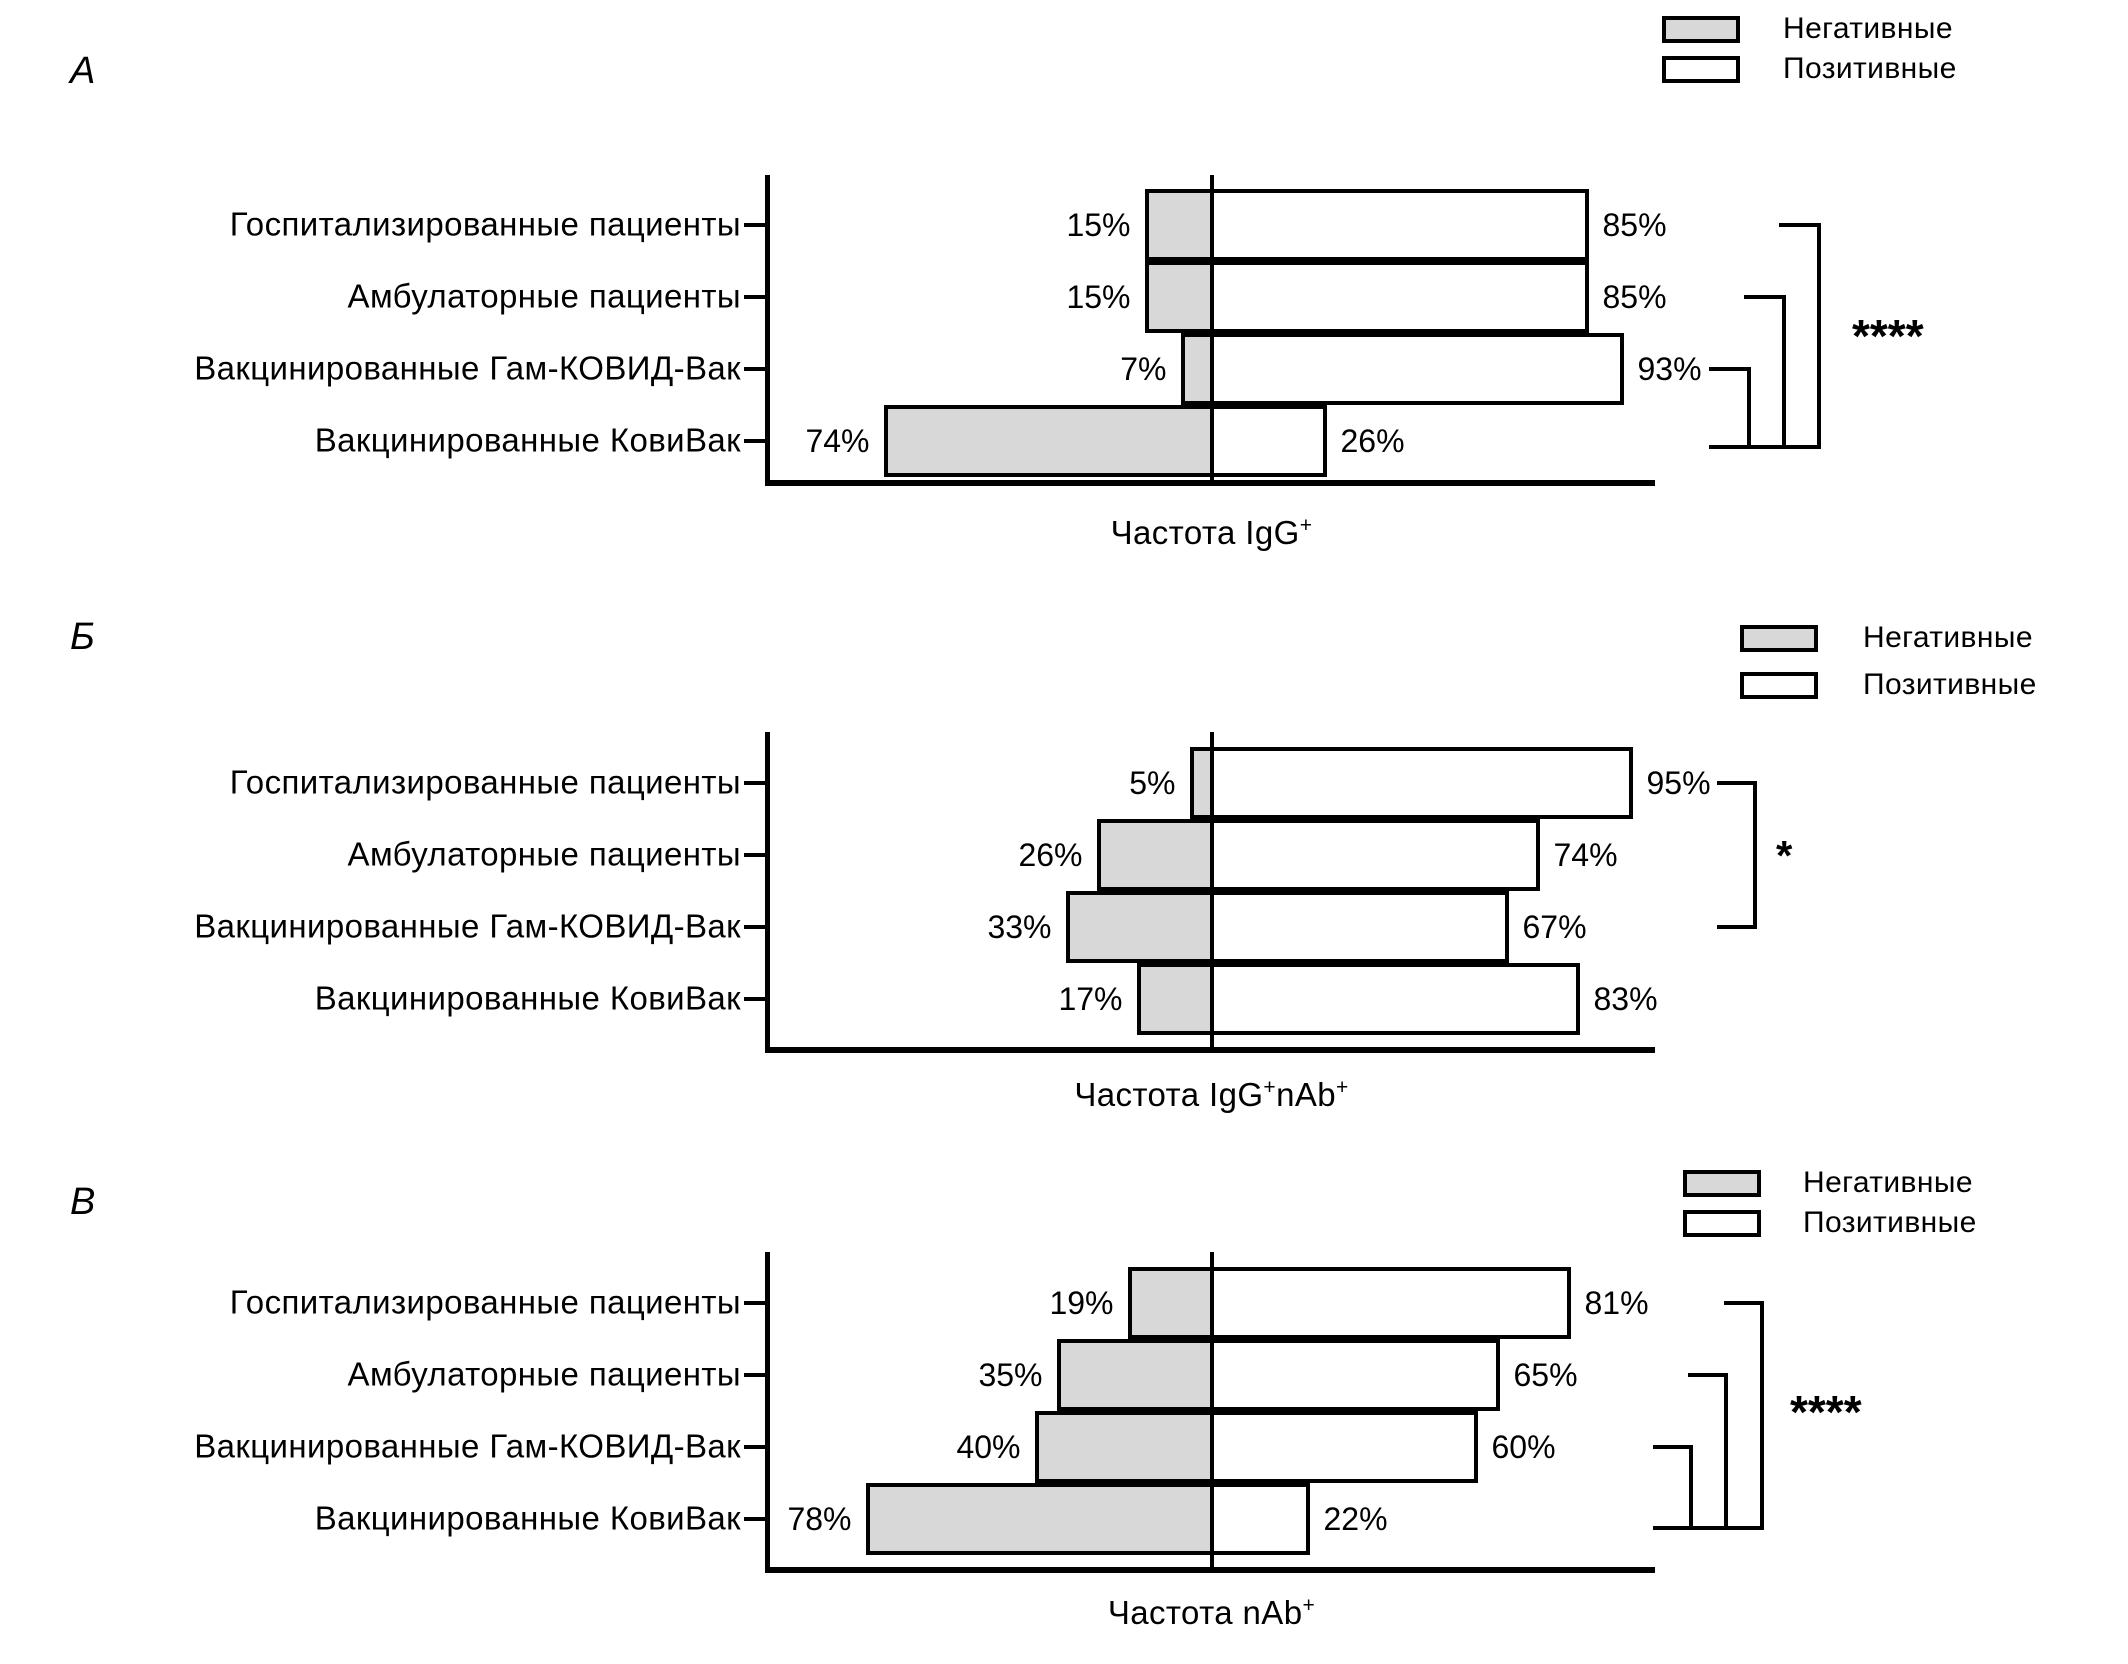  What do you see at coordinates (1372, 441) in the screenshot?
I see `value-label-positive: 26%` at bounding box center [1372, 441].